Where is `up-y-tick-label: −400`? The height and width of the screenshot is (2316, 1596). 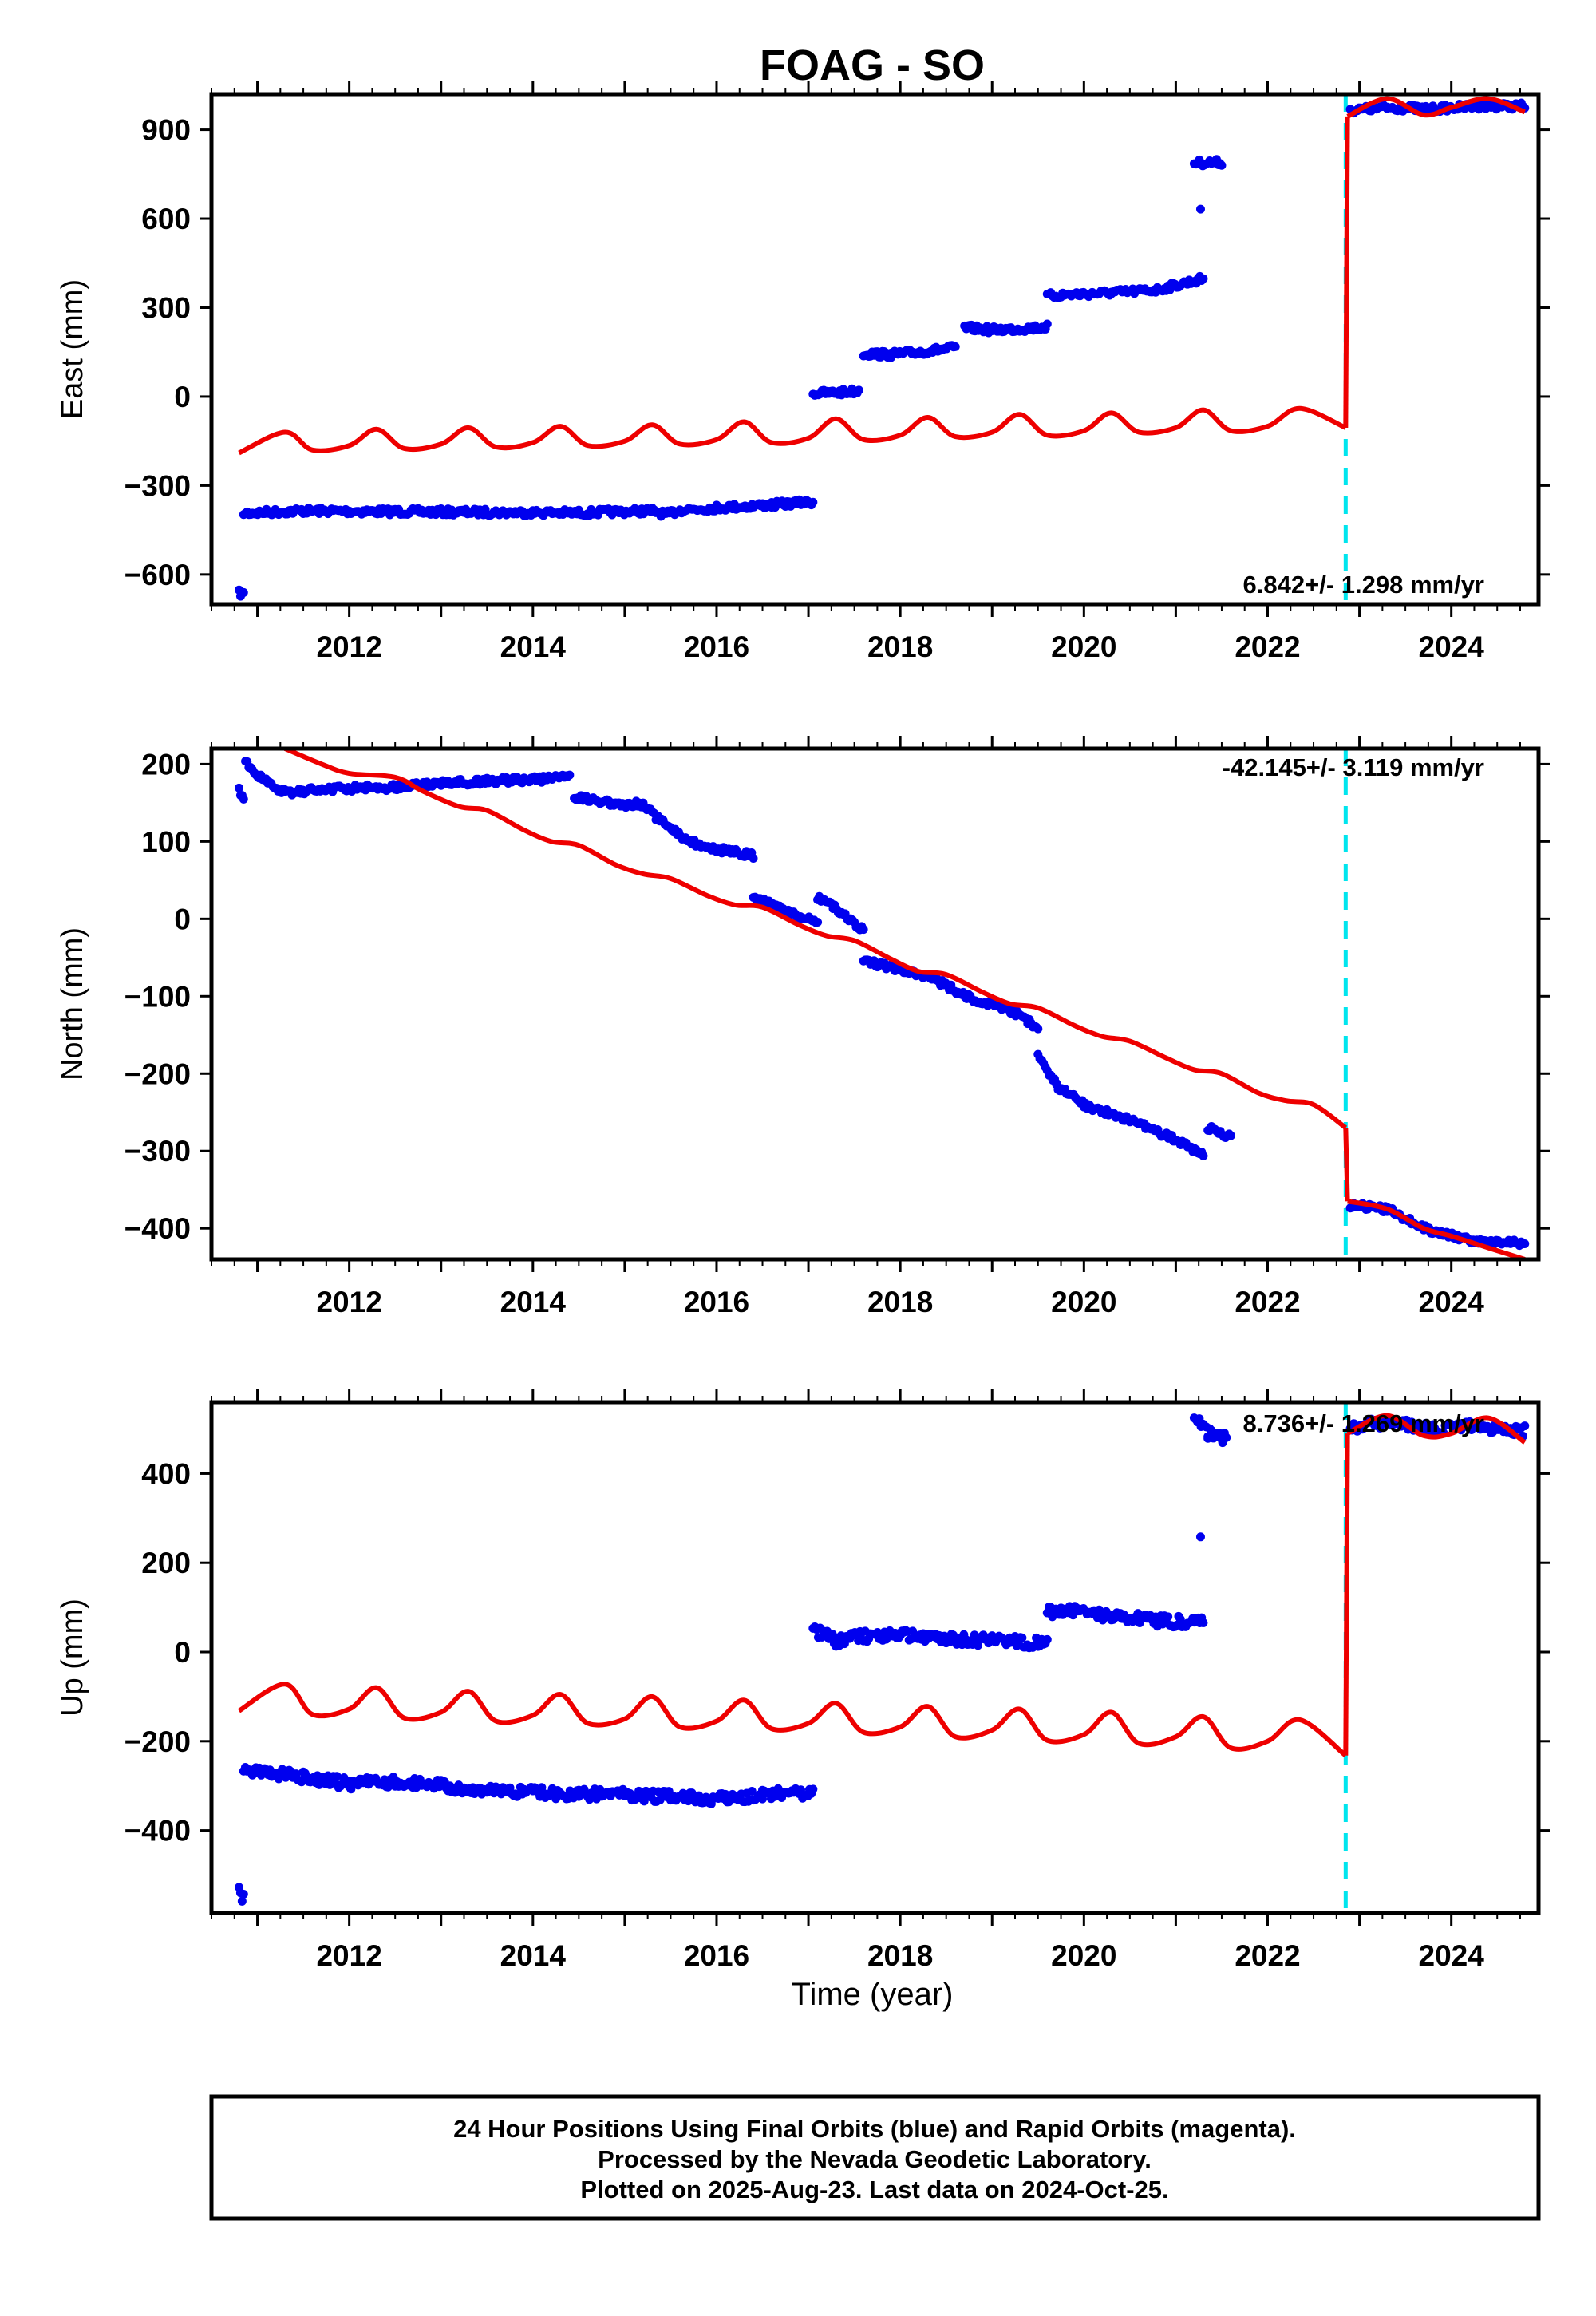 up-y-tick-label: −400 is located at coordinates (157, 1831).